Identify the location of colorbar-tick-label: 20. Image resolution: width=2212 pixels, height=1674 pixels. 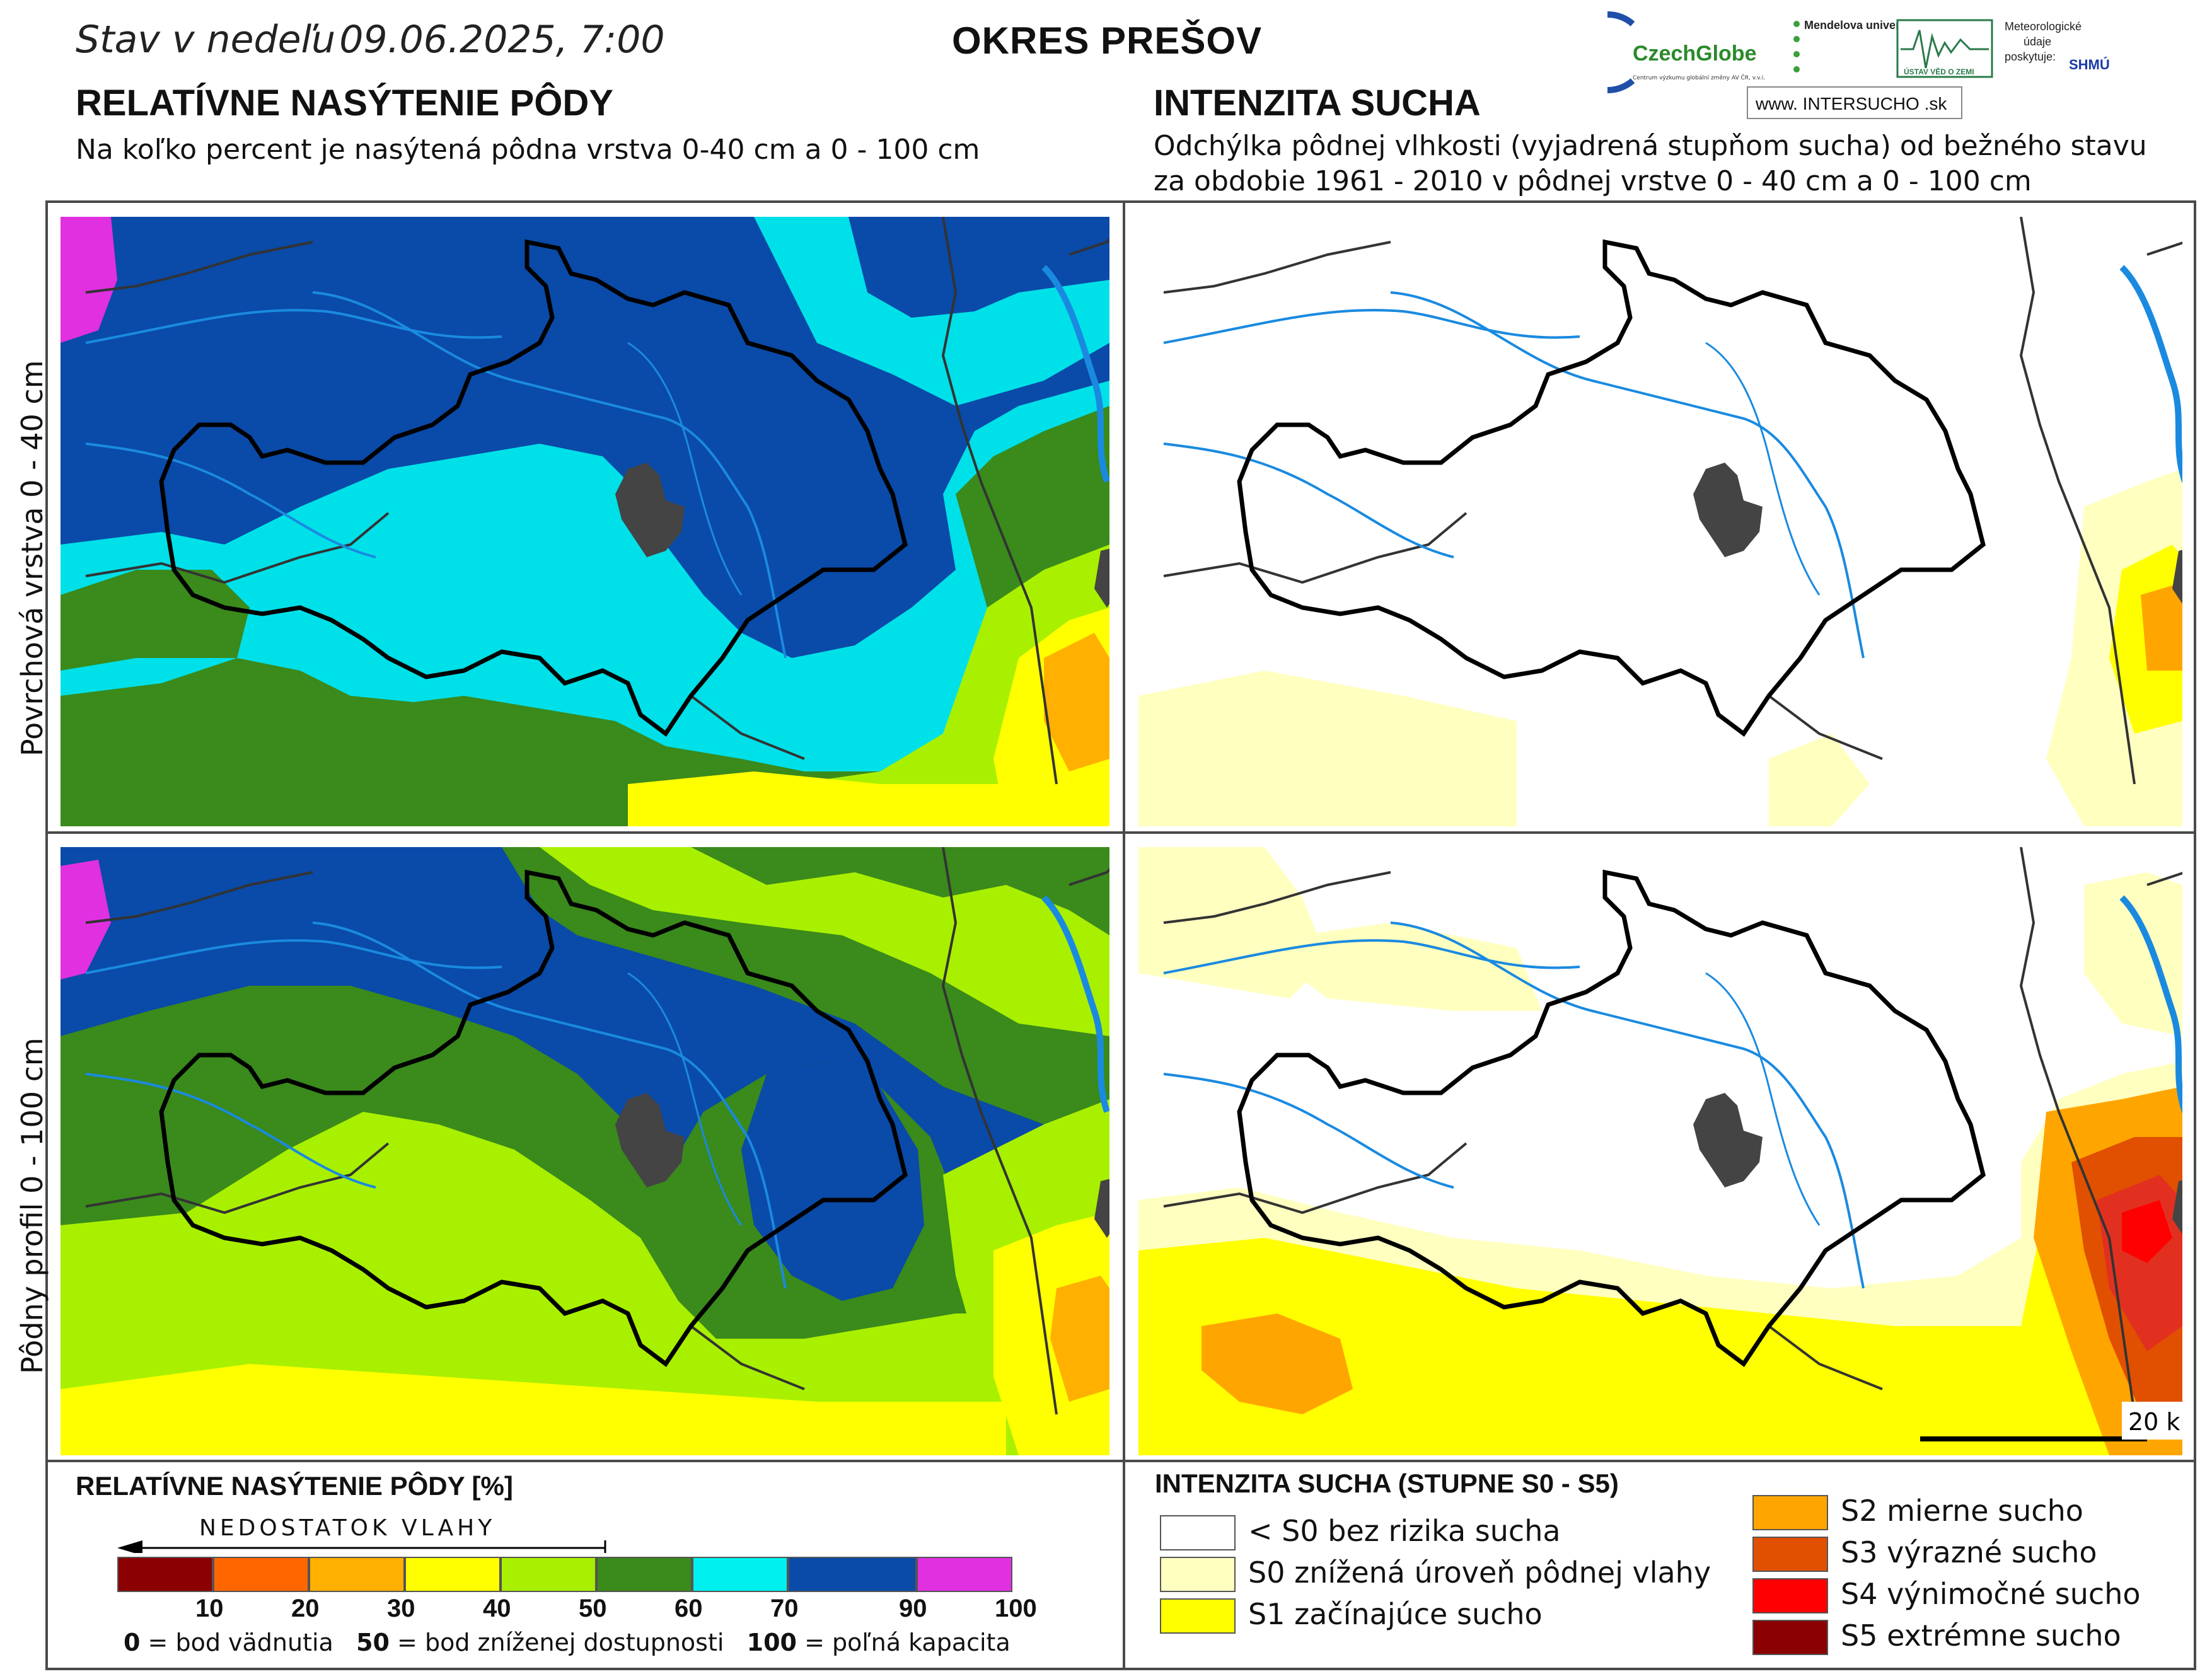
(305, 1608).